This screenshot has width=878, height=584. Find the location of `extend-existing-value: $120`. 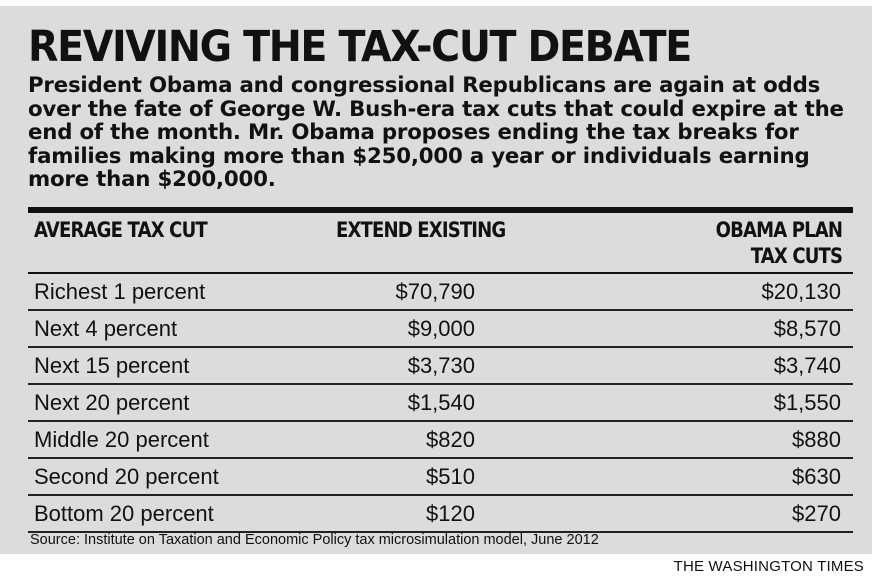

extend-existing-value: $120 is located at coordinates (450, 513).